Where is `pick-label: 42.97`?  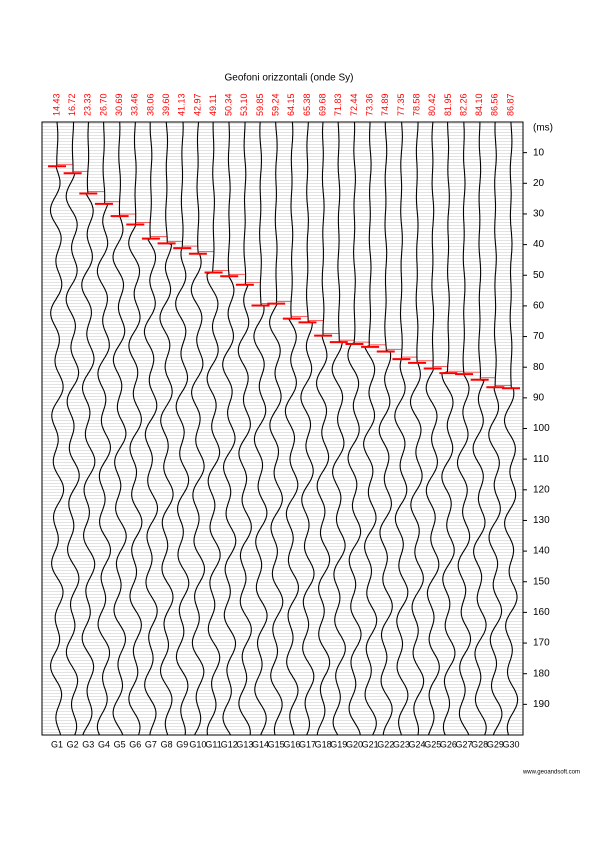
pick-label: 42.97 is located at coordinates (197, 104).